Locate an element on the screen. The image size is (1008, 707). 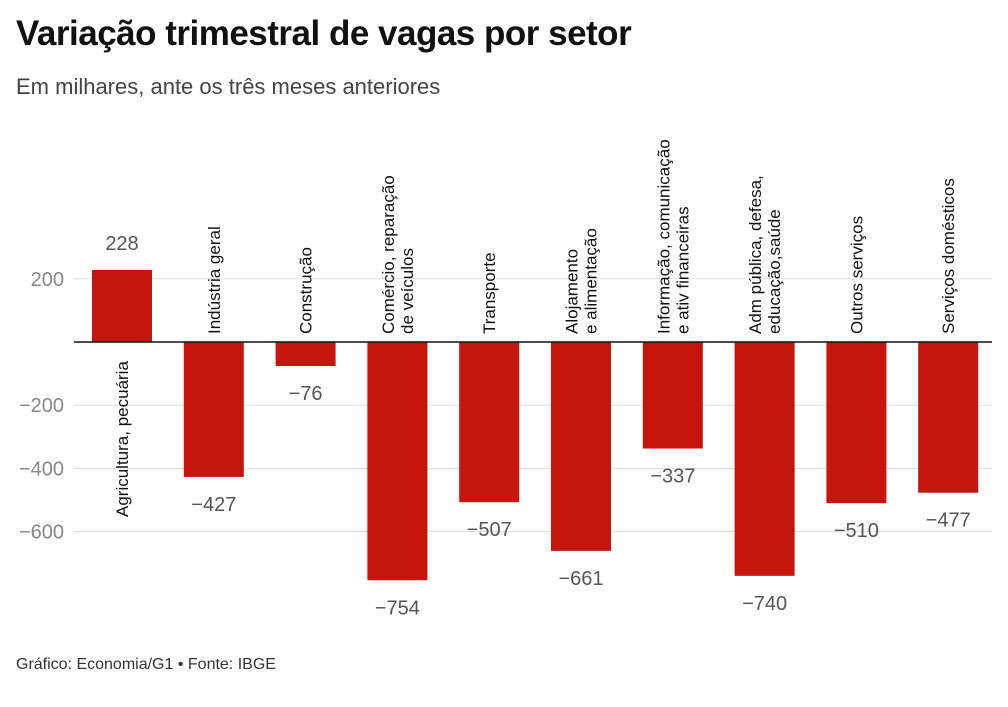
category-label-line: e alimentação is located at coordinates (591, 281).